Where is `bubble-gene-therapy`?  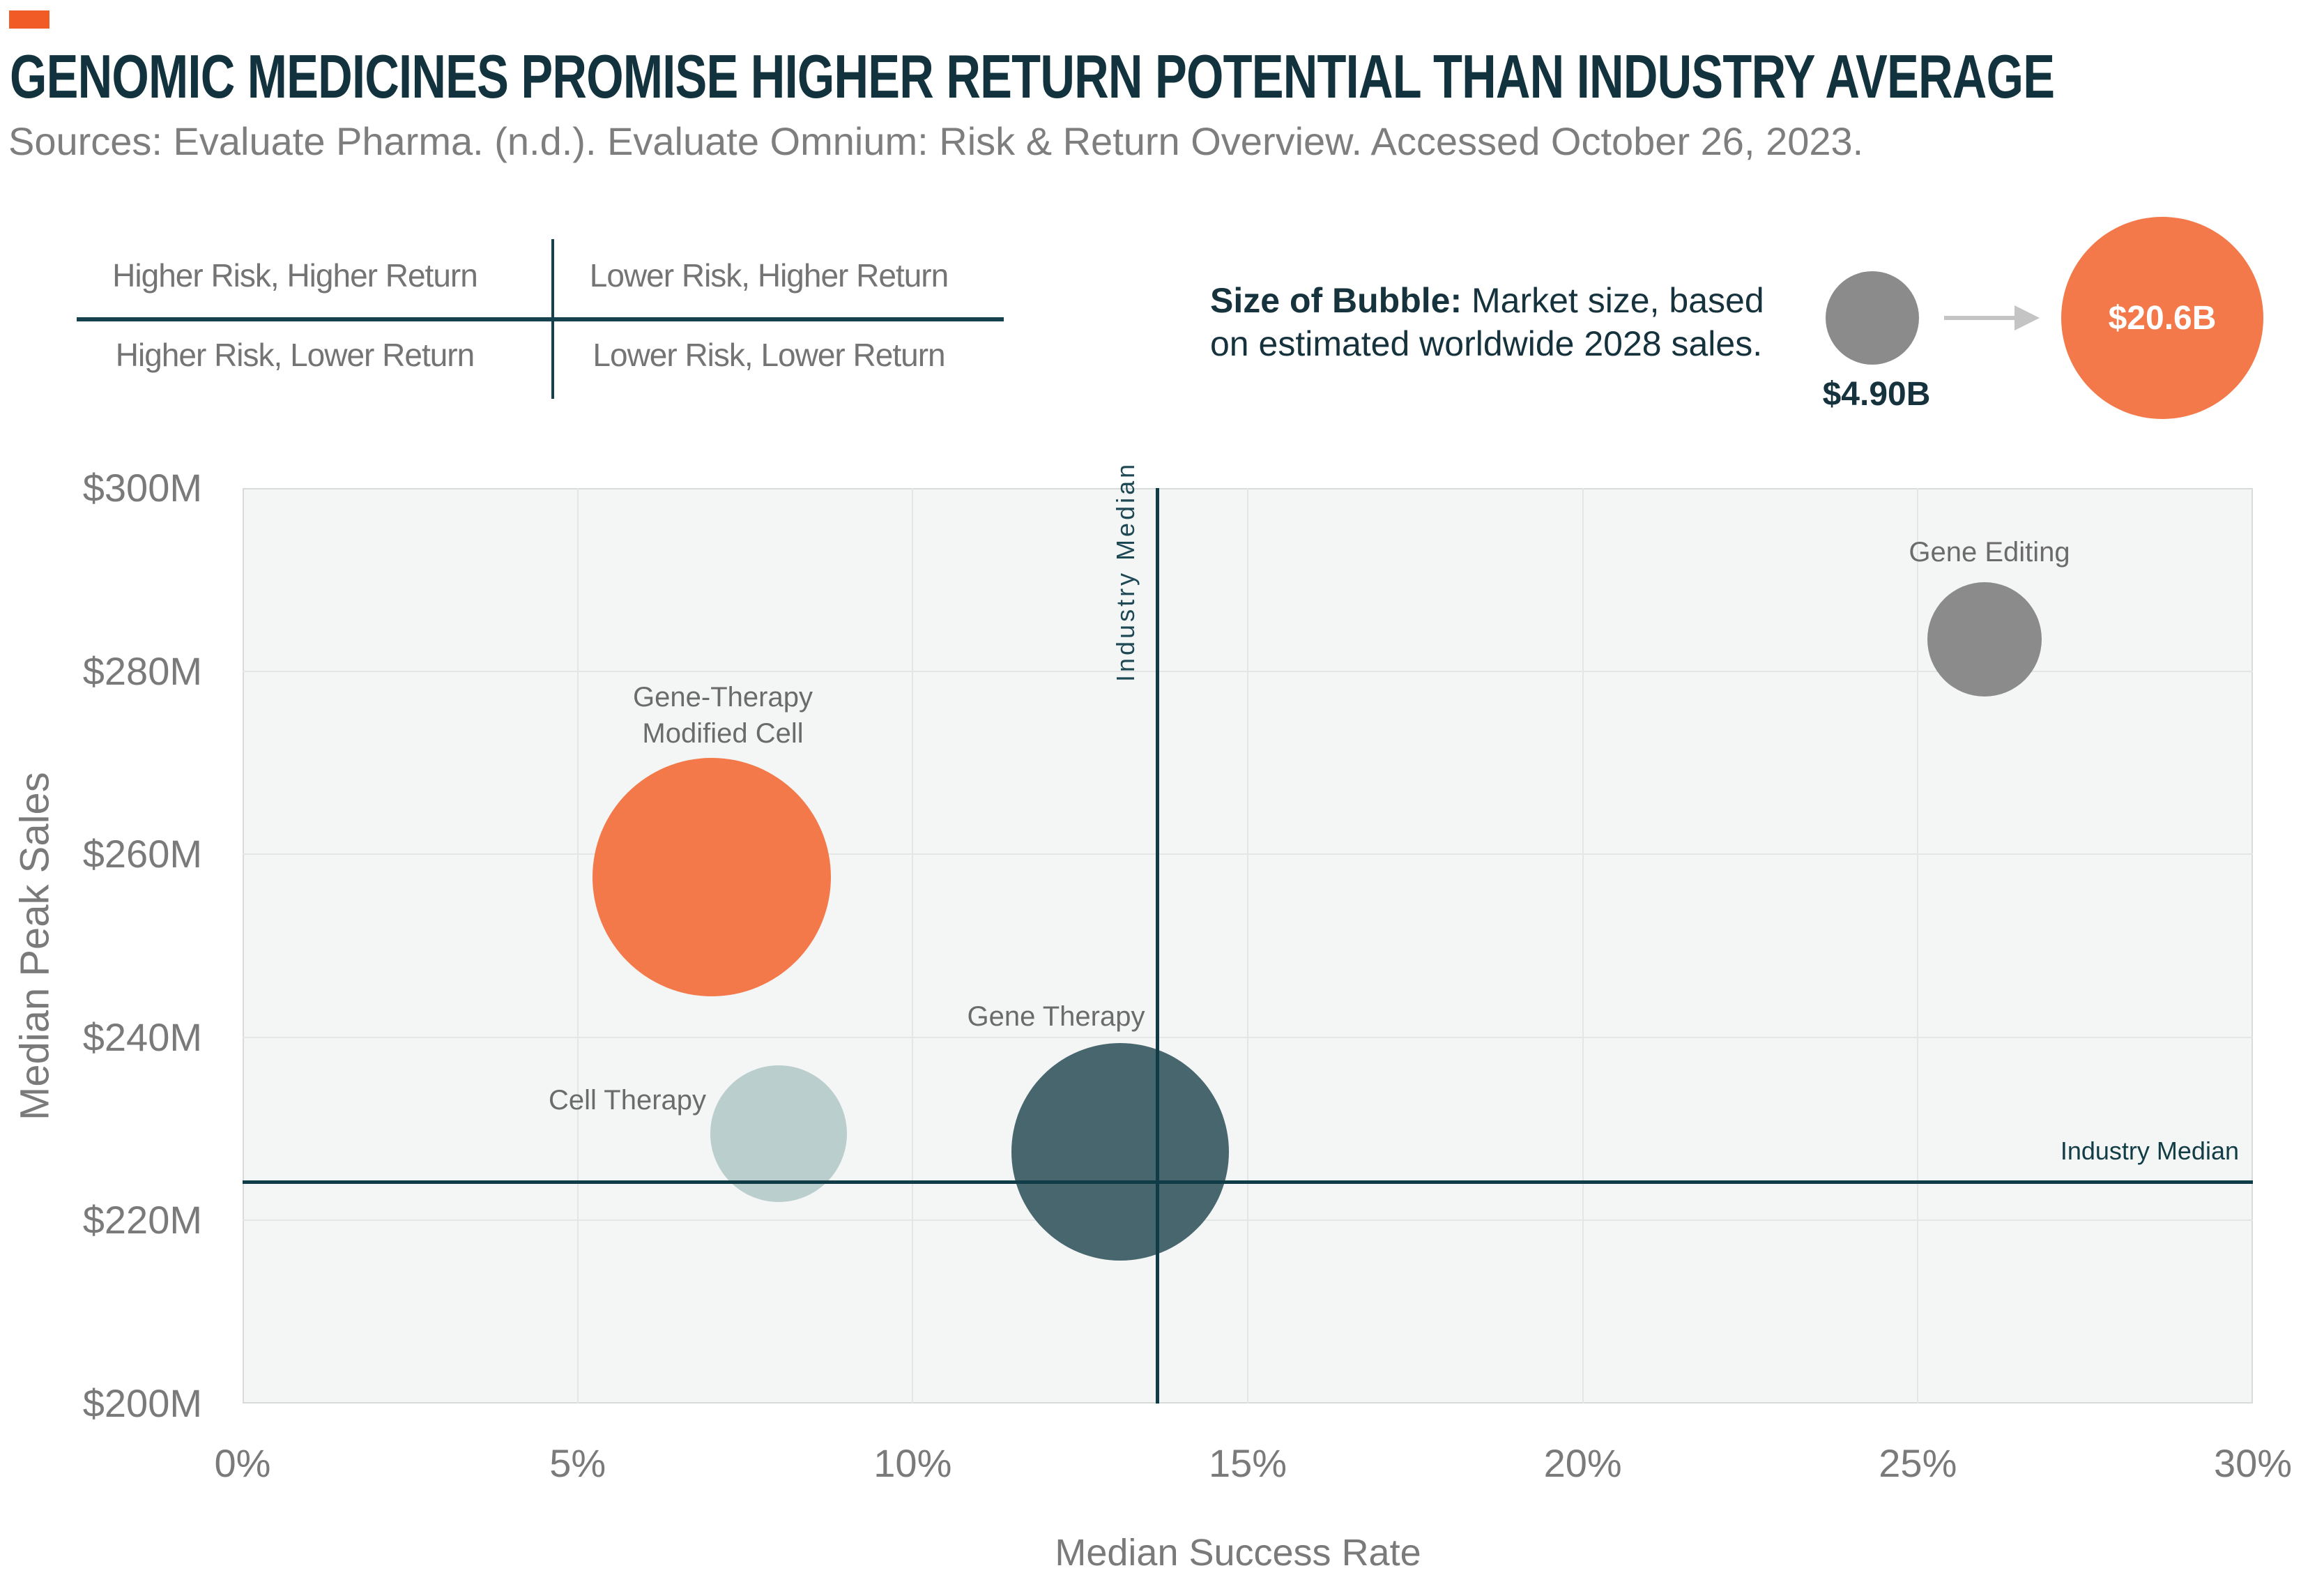
bubble-gene-therapy is located at coordinates (1120, 1151).